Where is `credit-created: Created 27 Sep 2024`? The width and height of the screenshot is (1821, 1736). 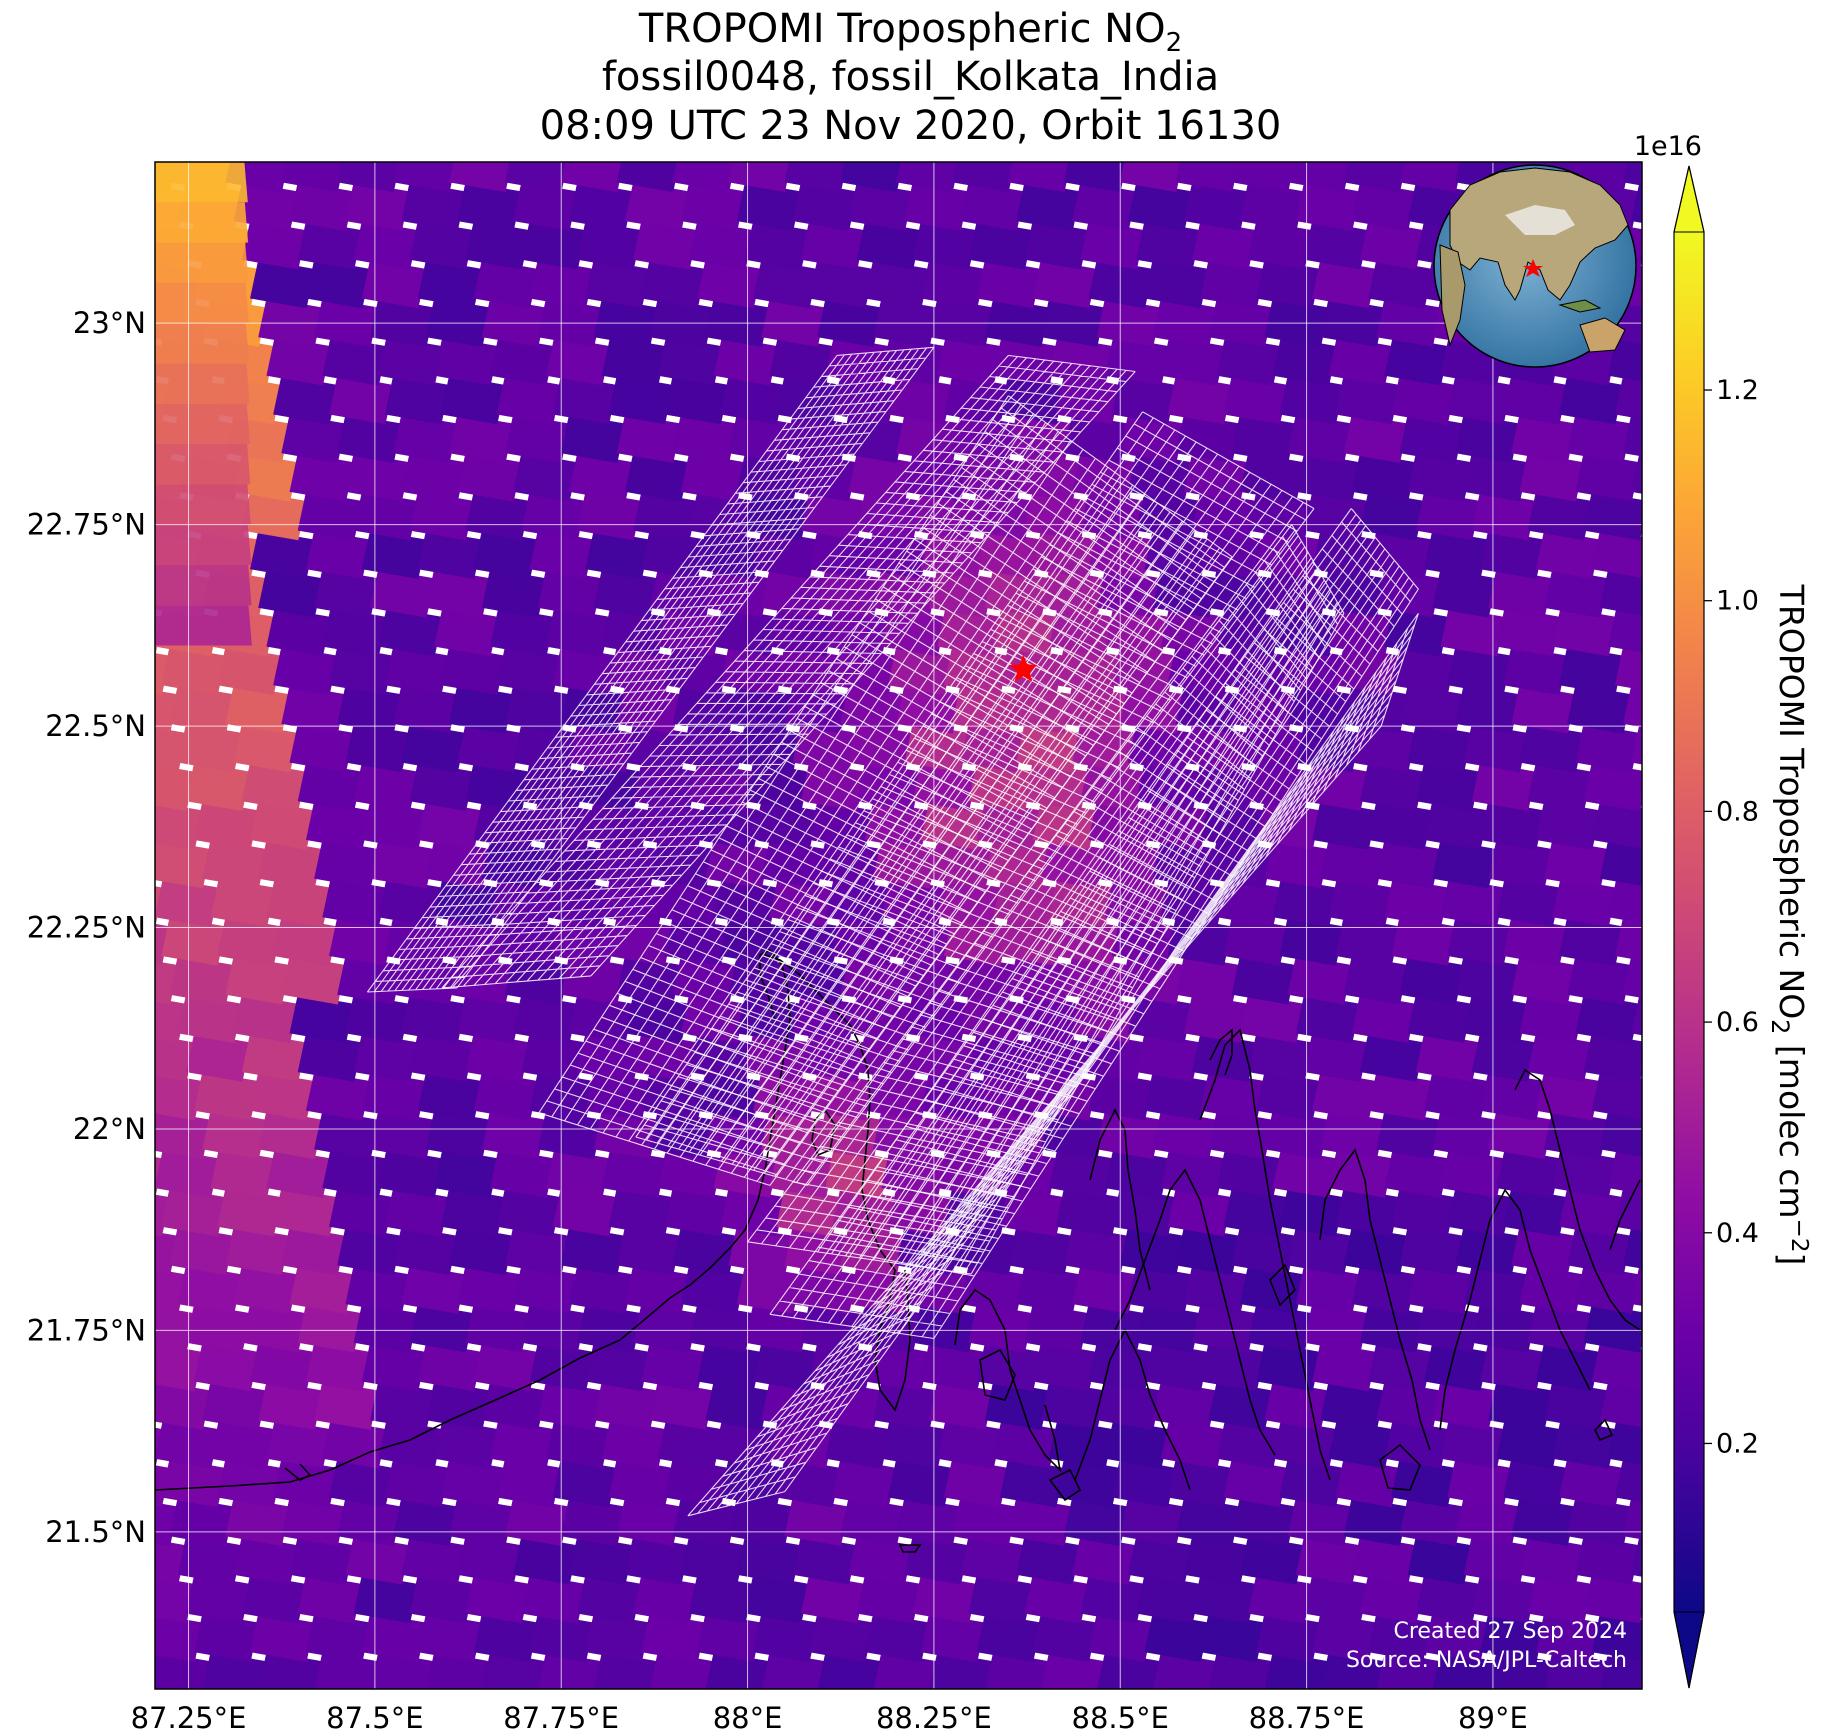
credit-created: Created 27 Sep 2024 is located at coordinates (1511, 1631).